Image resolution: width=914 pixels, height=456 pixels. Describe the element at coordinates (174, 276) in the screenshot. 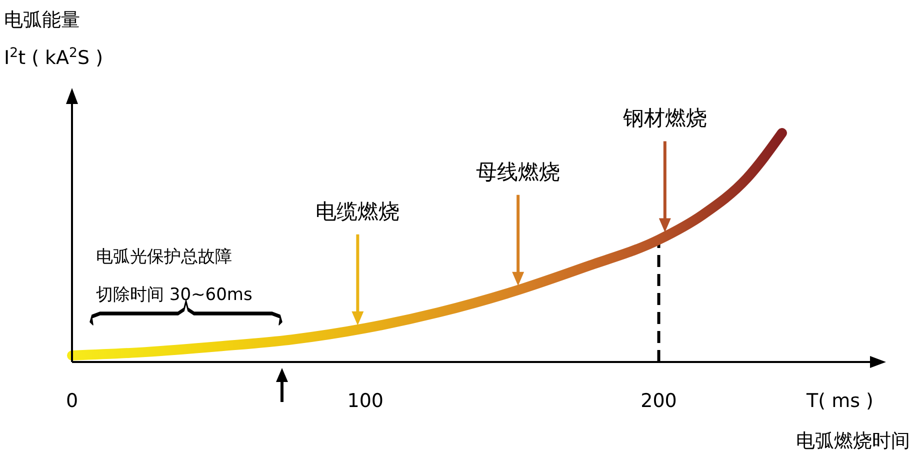

I see `annotation: 电弧光保护总故障切除时间 30~60ms` at that location.